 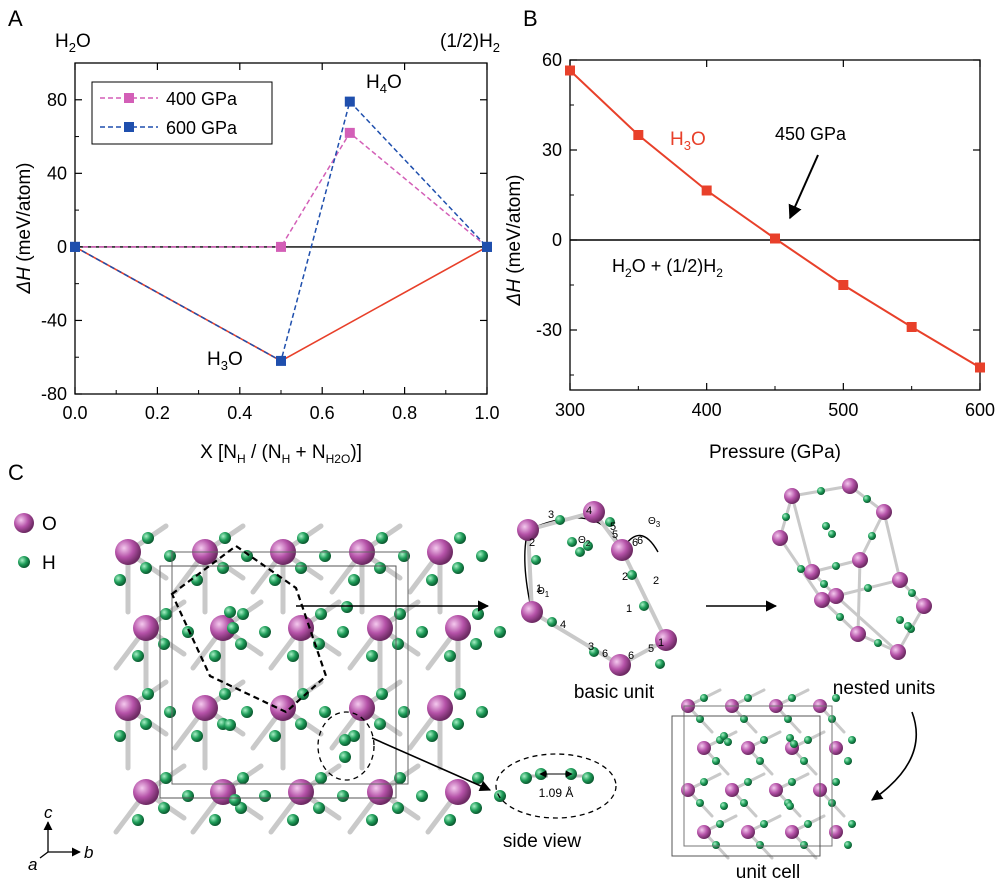 I want to click on crystal-h-5b, so click(x=164, y=644).